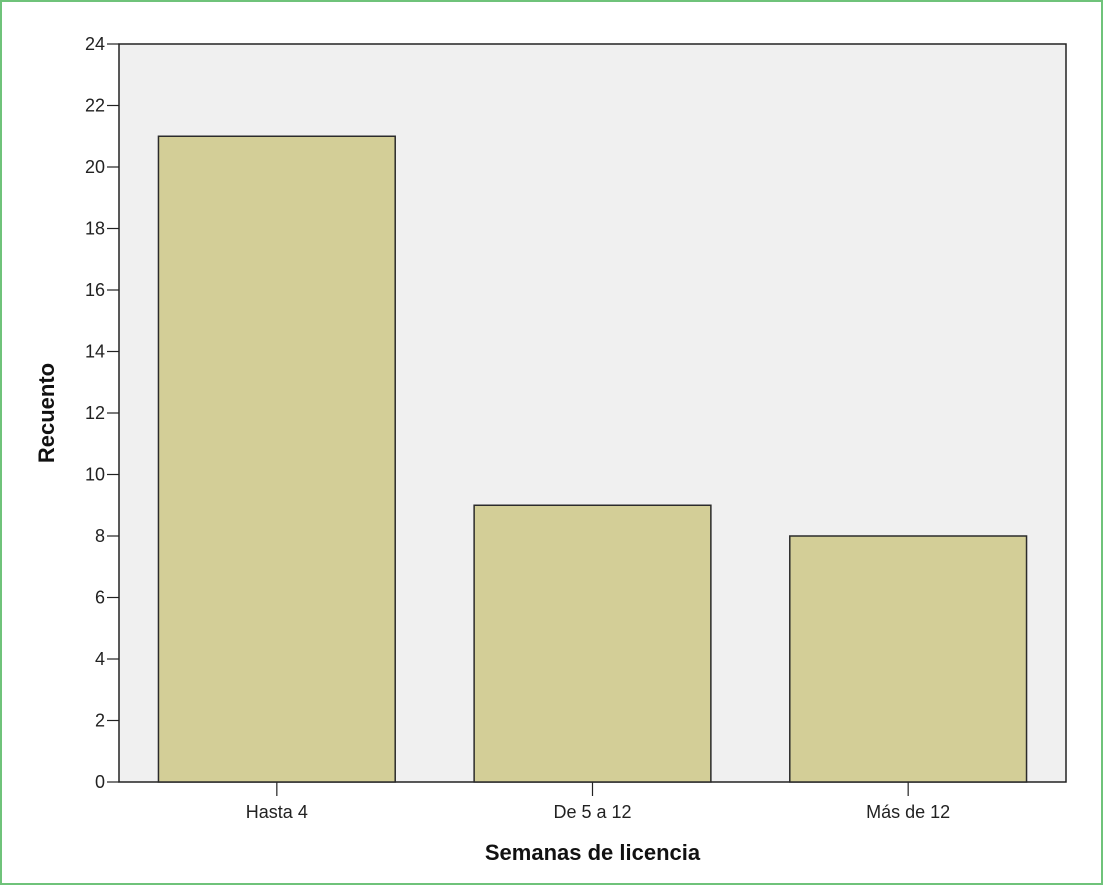 The height and width of the screenshot is (885, 1103). I want to click on x-tick-label: Hasta 4, so click(277, 812).